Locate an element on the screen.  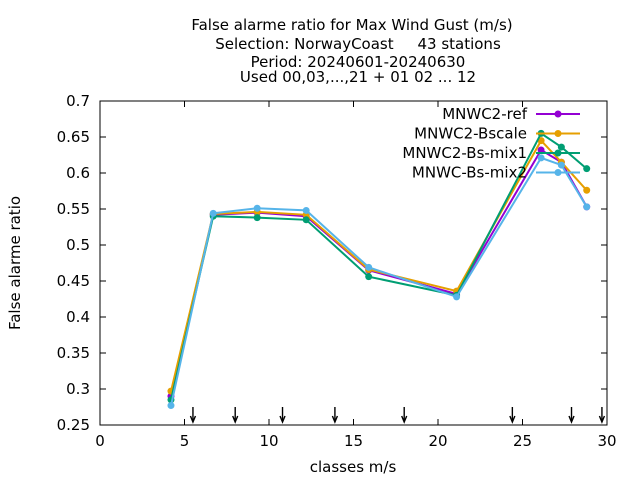
legend-label: MNWC-Bs-mix2 is located at coordinates (469, 173).